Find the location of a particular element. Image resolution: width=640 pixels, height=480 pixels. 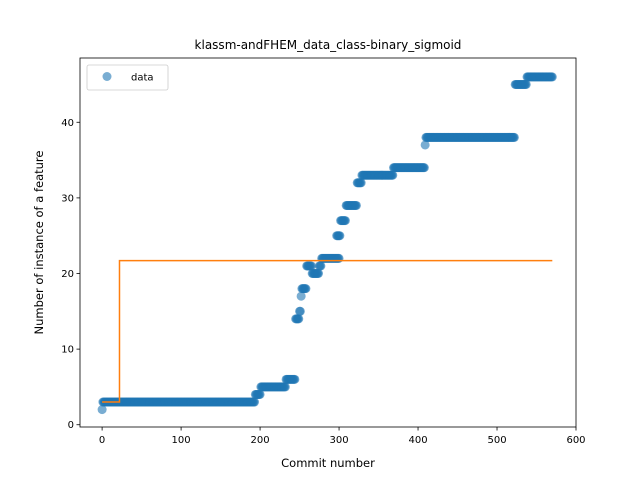

y-tick-label: 20 is located at coordinates (67, 274).